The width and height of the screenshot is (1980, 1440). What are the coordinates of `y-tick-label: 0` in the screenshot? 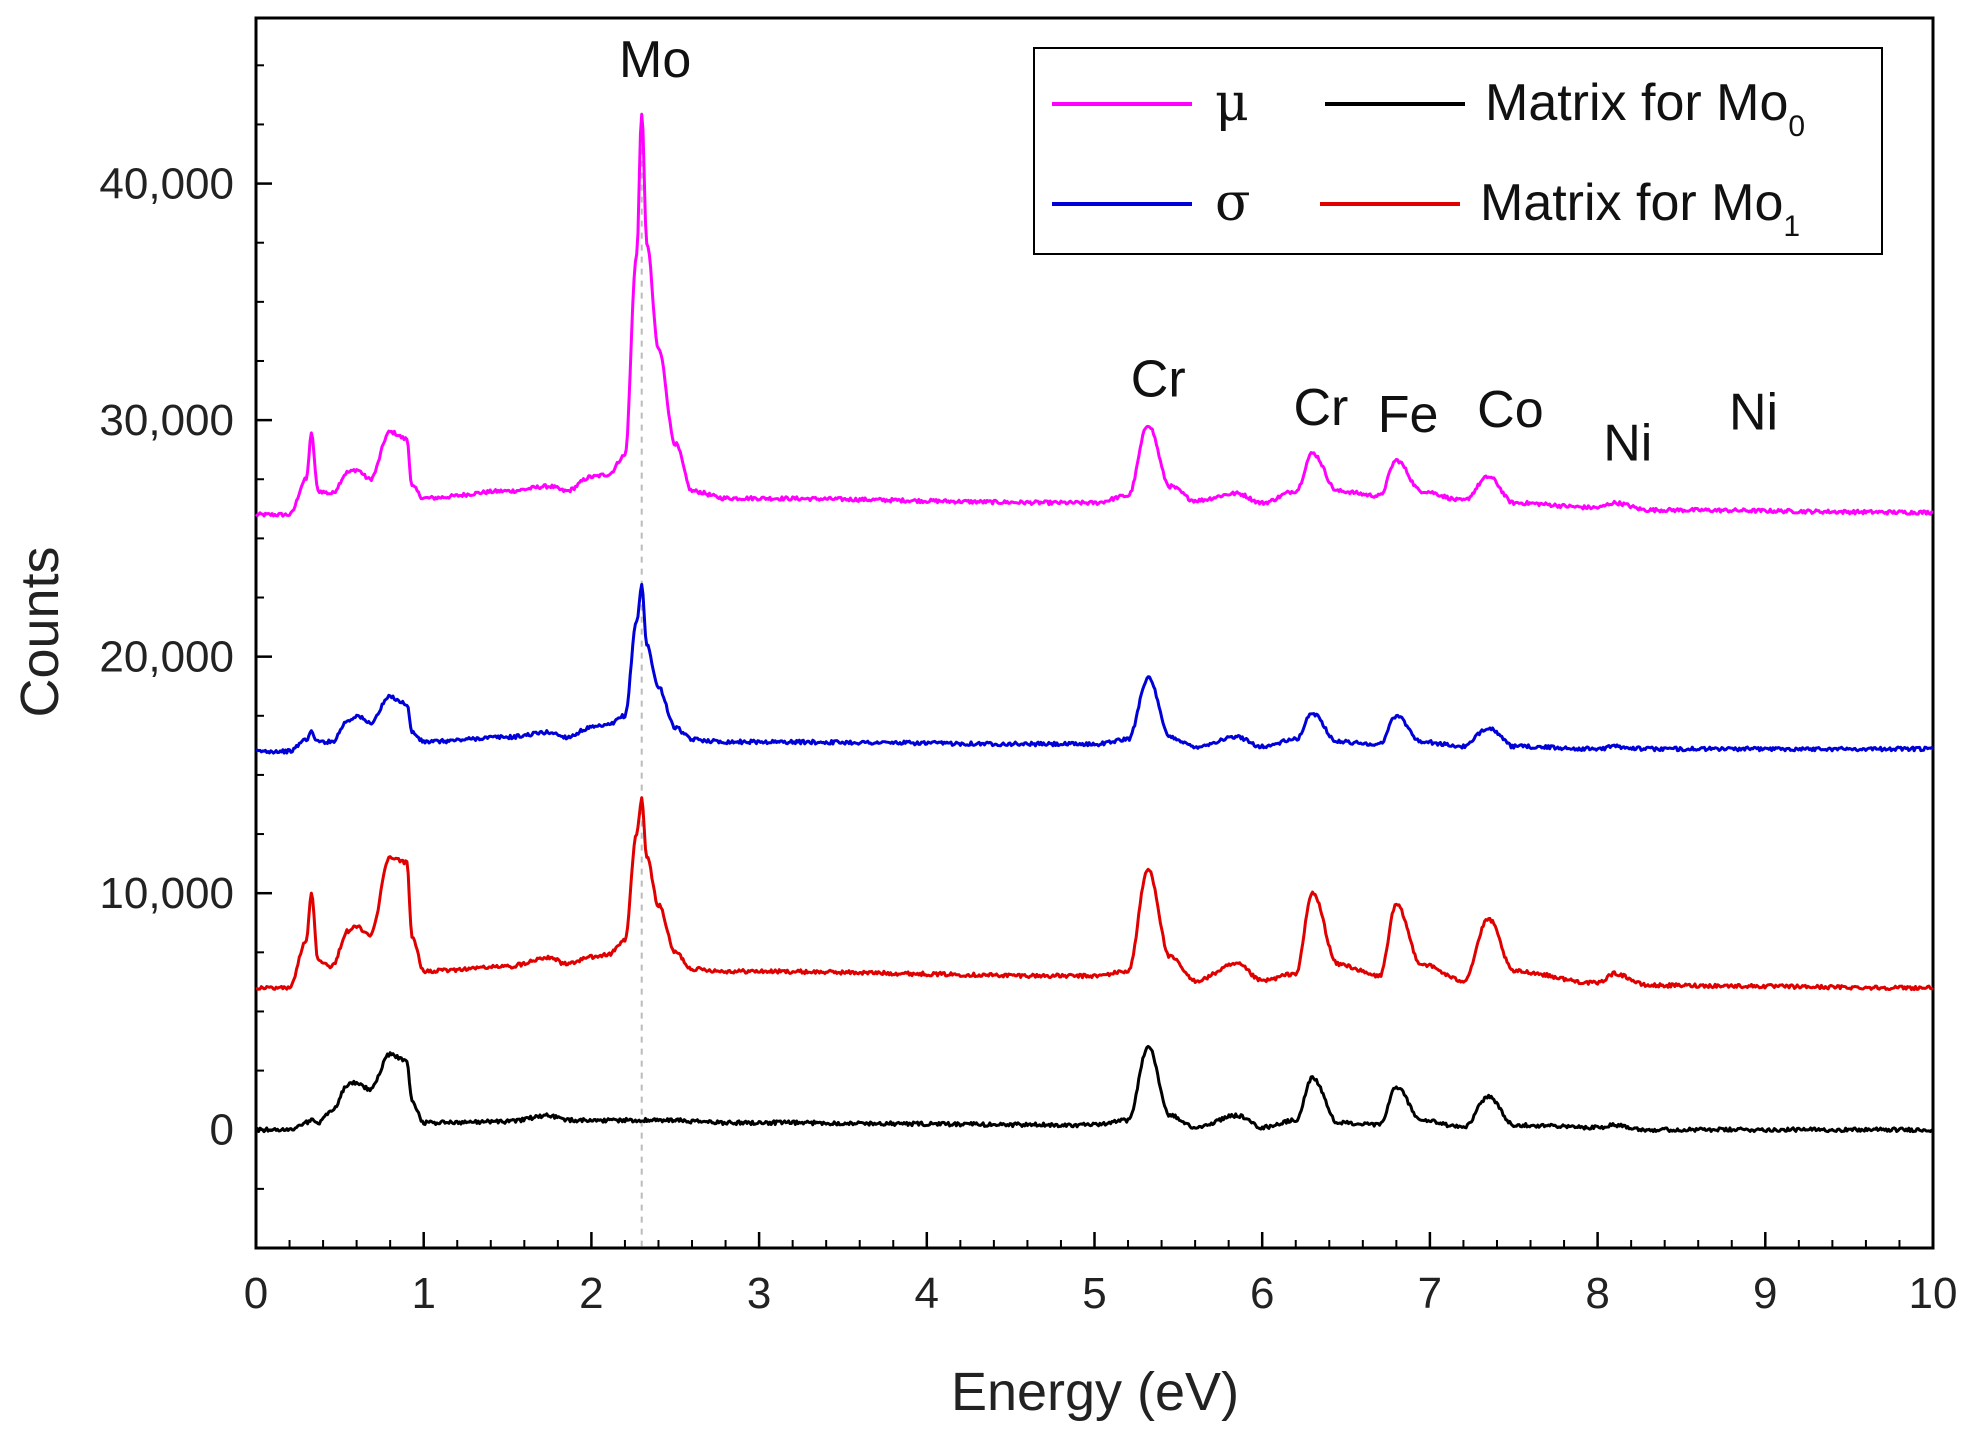 It's located at (222, 1130).